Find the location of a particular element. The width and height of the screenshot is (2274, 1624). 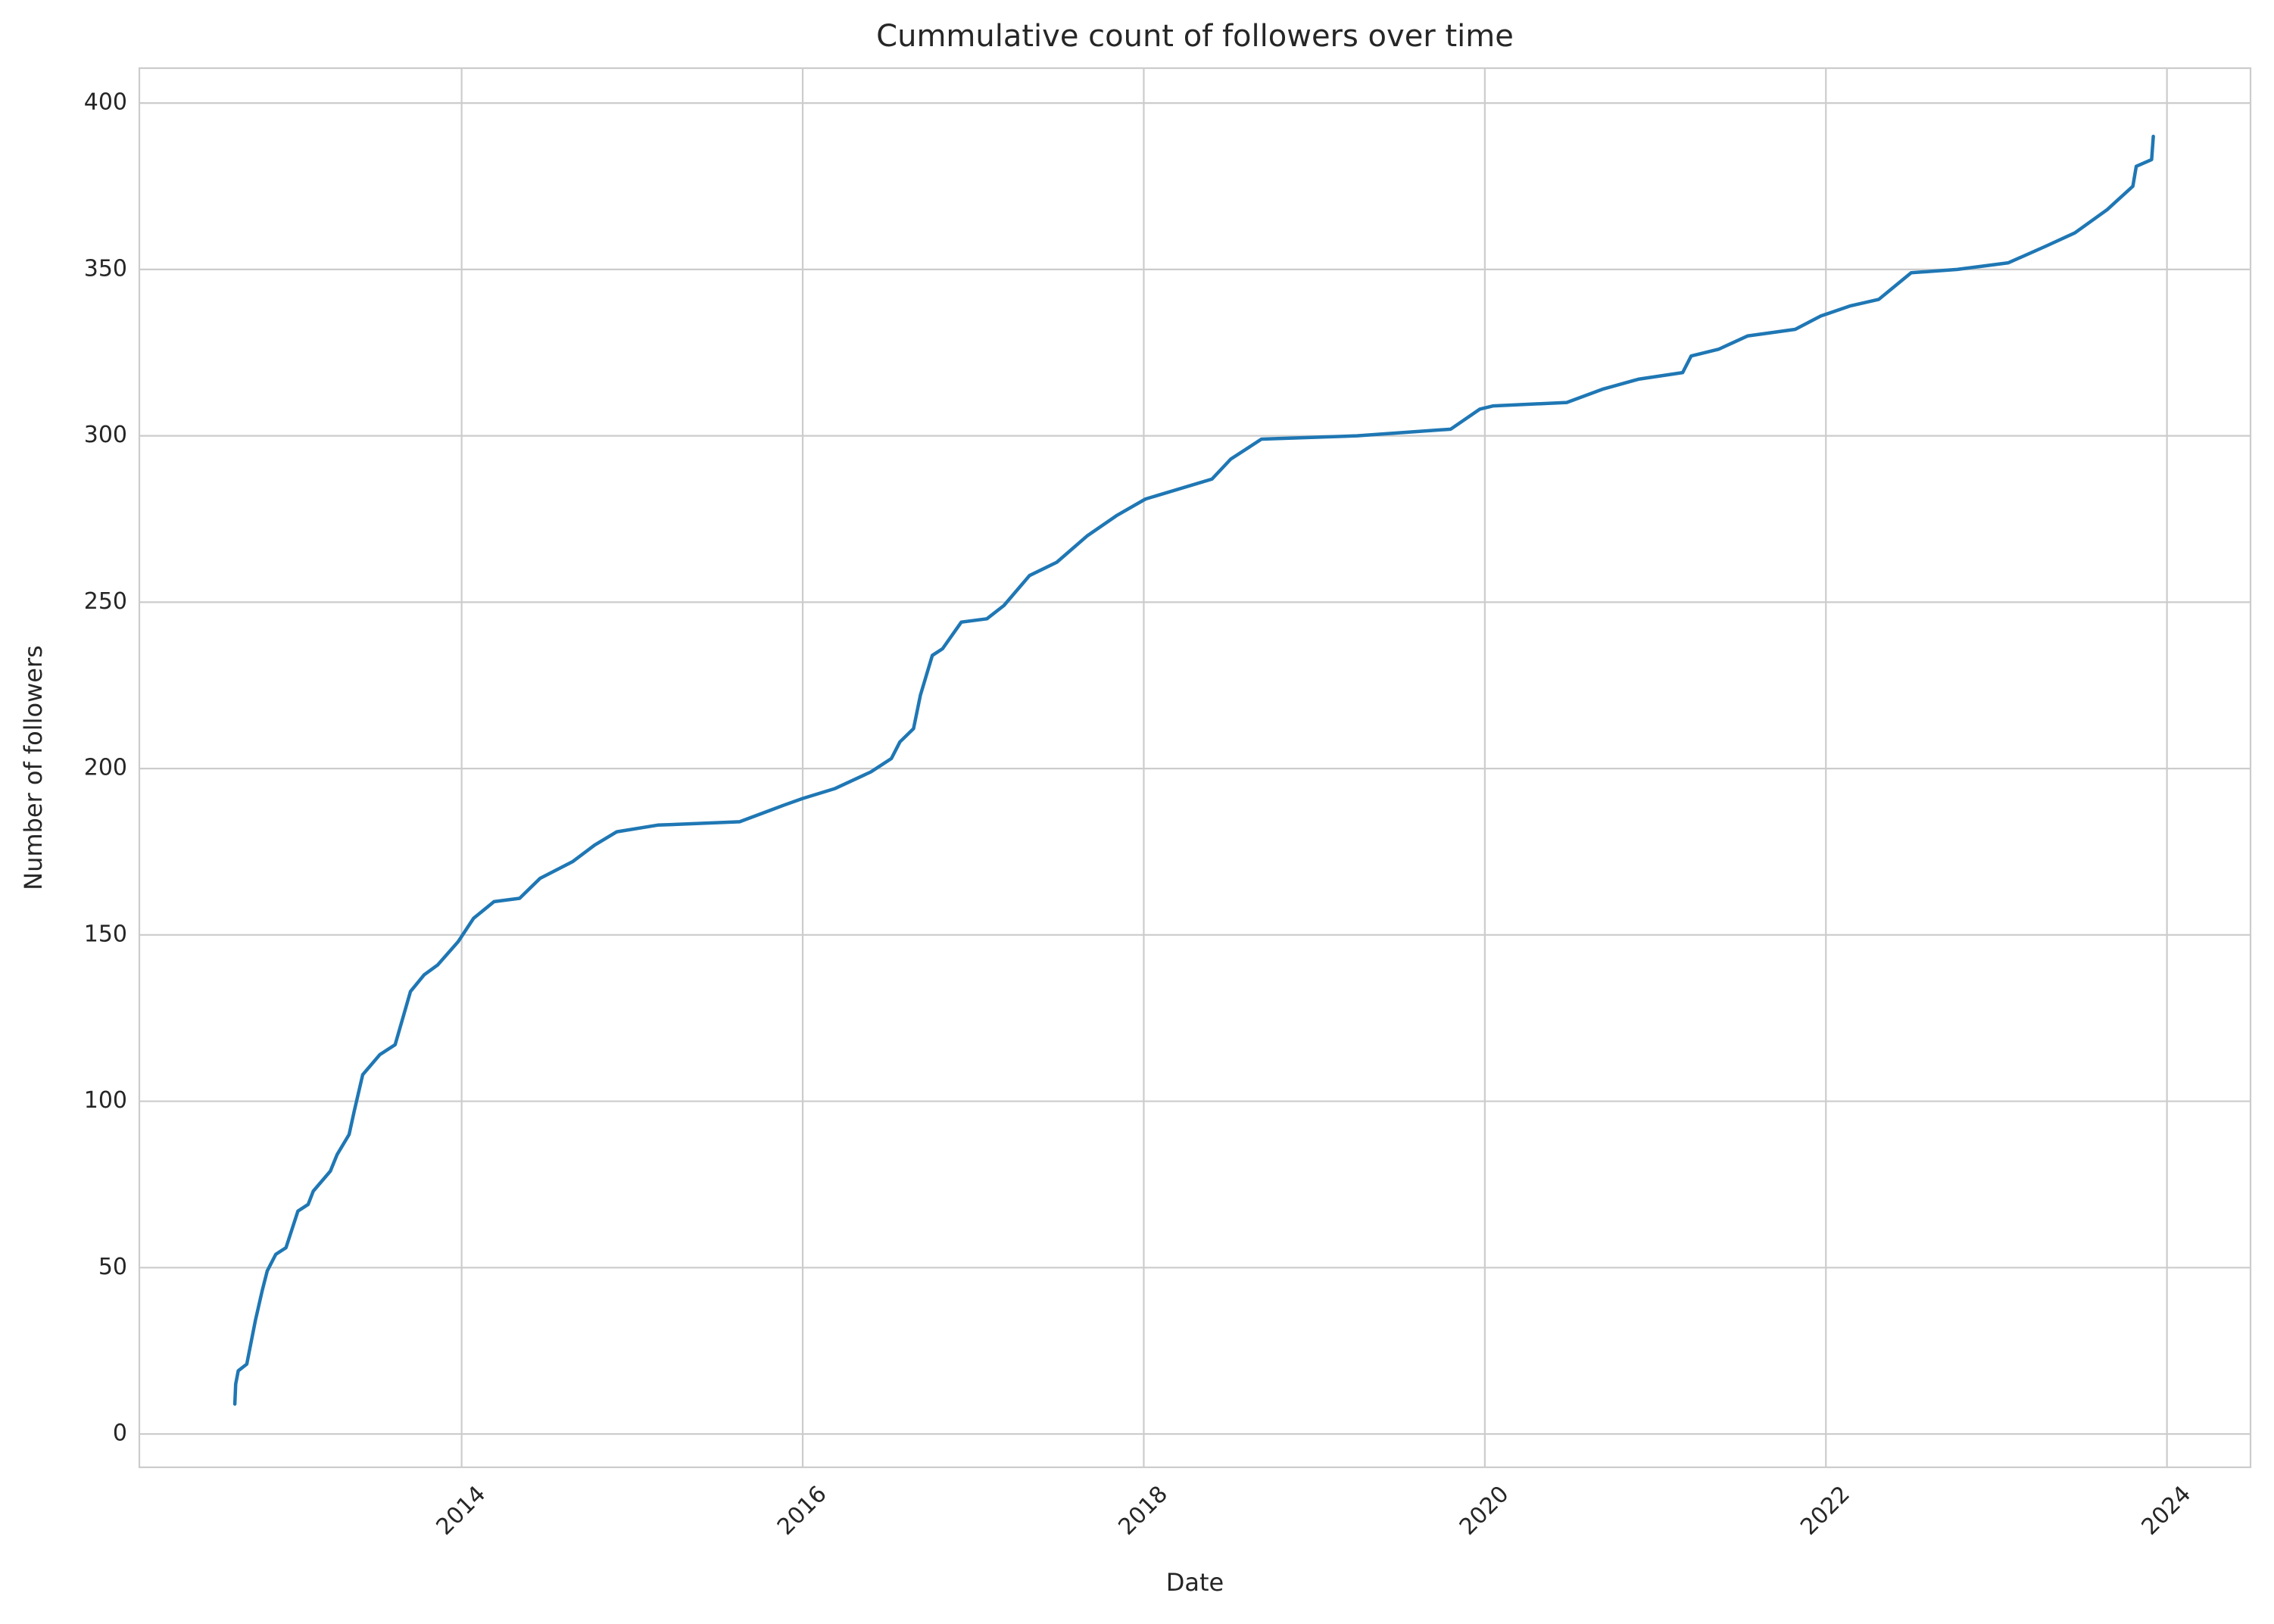

chart-title: Cummulative count of followers over time is located at coordinates (1195, 36).